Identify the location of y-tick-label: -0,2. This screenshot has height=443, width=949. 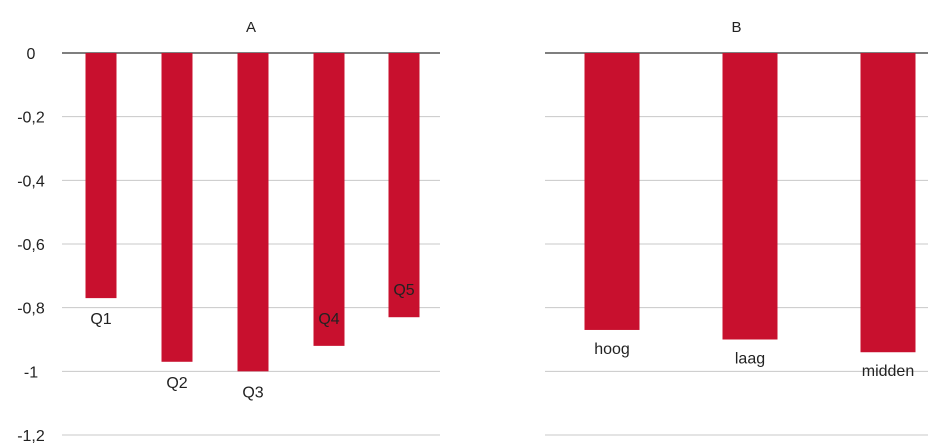
(31, 118).